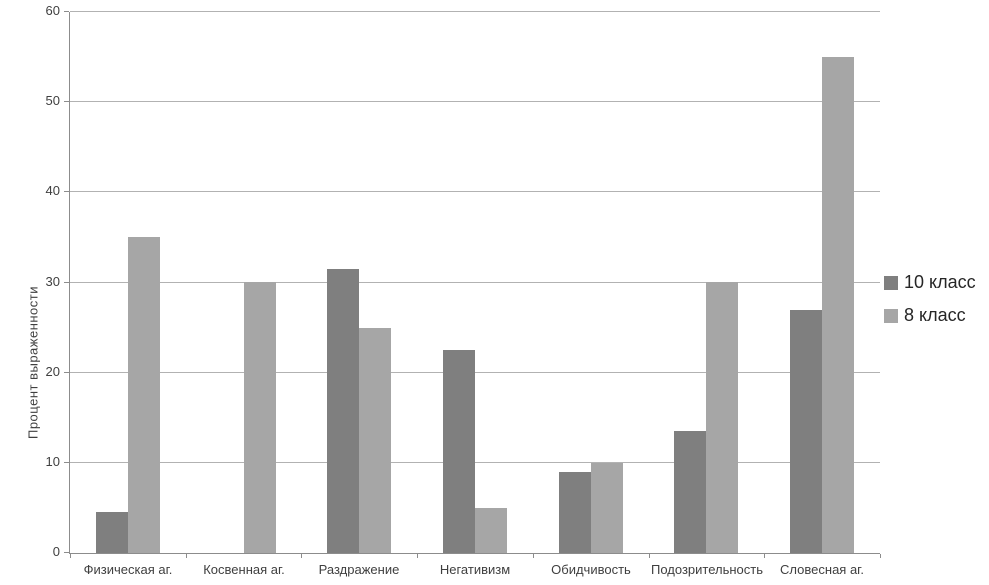 This screenshot has width=989, height=585. I want to click on x-category-label-2: Косвенная аг., so click(244, 569).